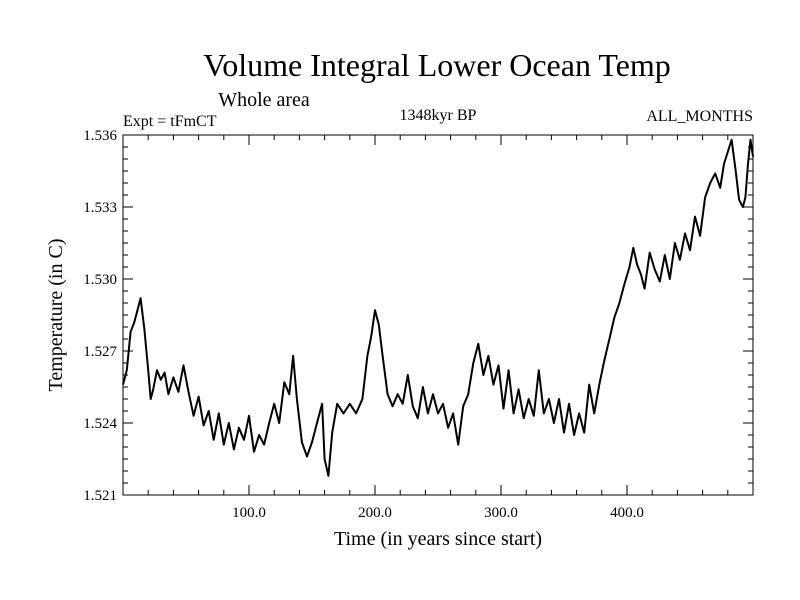 The height and width of the screenshot is (600, 800). I want to click on y-tick-label: 1.530, so click(100, 280).